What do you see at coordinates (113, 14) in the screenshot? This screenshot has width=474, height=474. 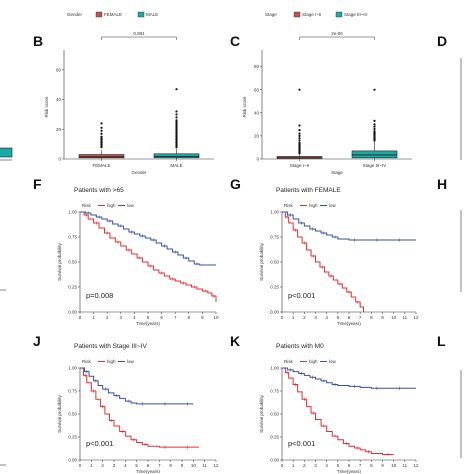 I see `legend-label: FEMALE` at bounding box center [113, 14].